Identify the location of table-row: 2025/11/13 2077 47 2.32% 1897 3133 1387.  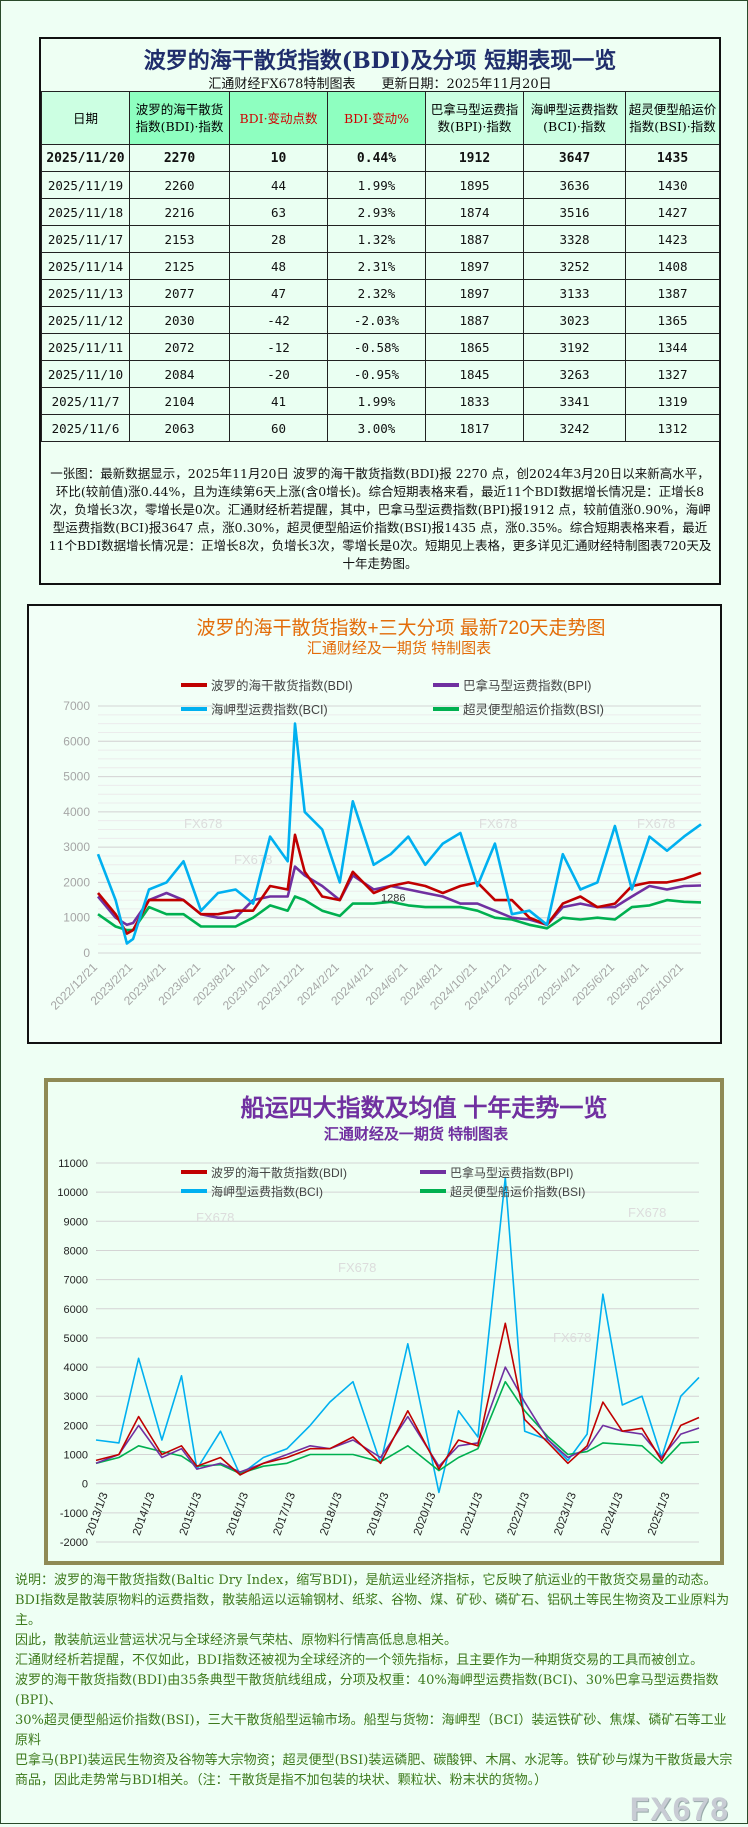
(380, 293).